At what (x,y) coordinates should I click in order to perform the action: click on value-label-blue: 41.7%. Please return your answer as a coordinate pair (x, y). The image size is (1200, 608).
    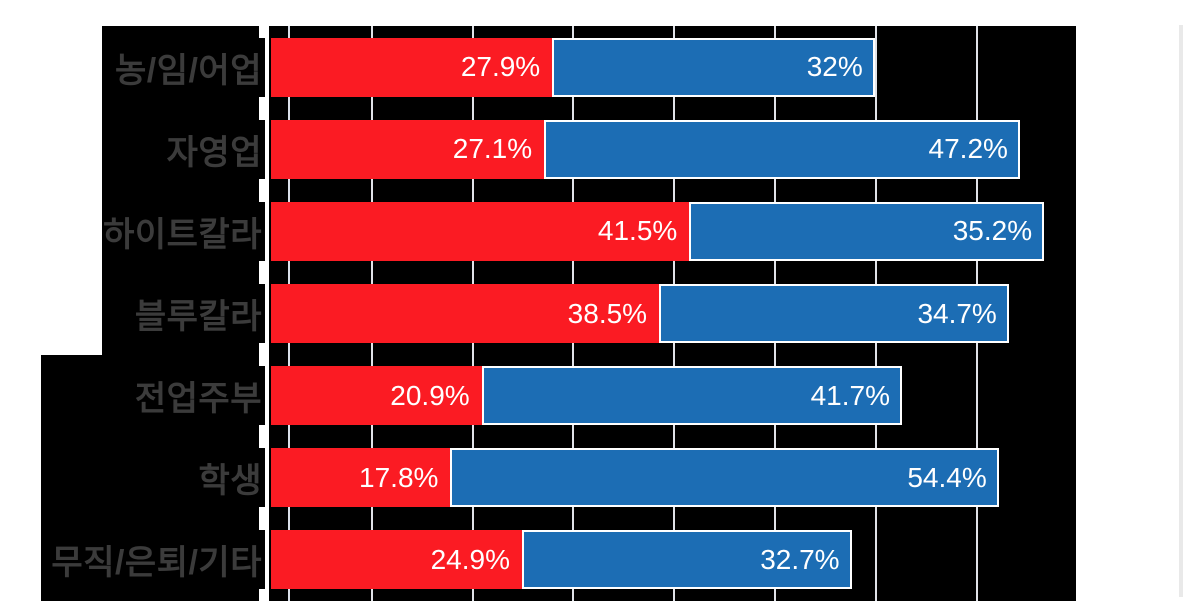
    Looking at the image, I should click on (850, 395).